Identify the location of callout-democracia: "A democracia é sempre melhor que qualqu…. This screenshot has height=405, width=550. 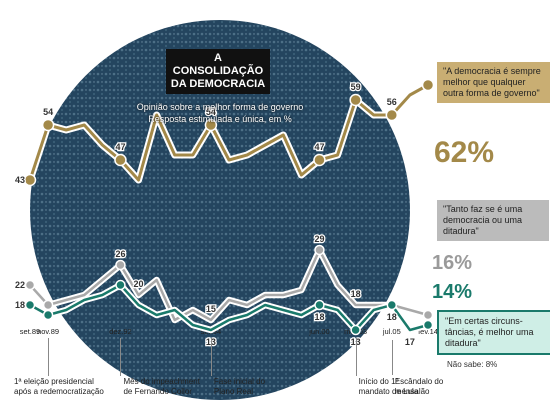
(493, 82).